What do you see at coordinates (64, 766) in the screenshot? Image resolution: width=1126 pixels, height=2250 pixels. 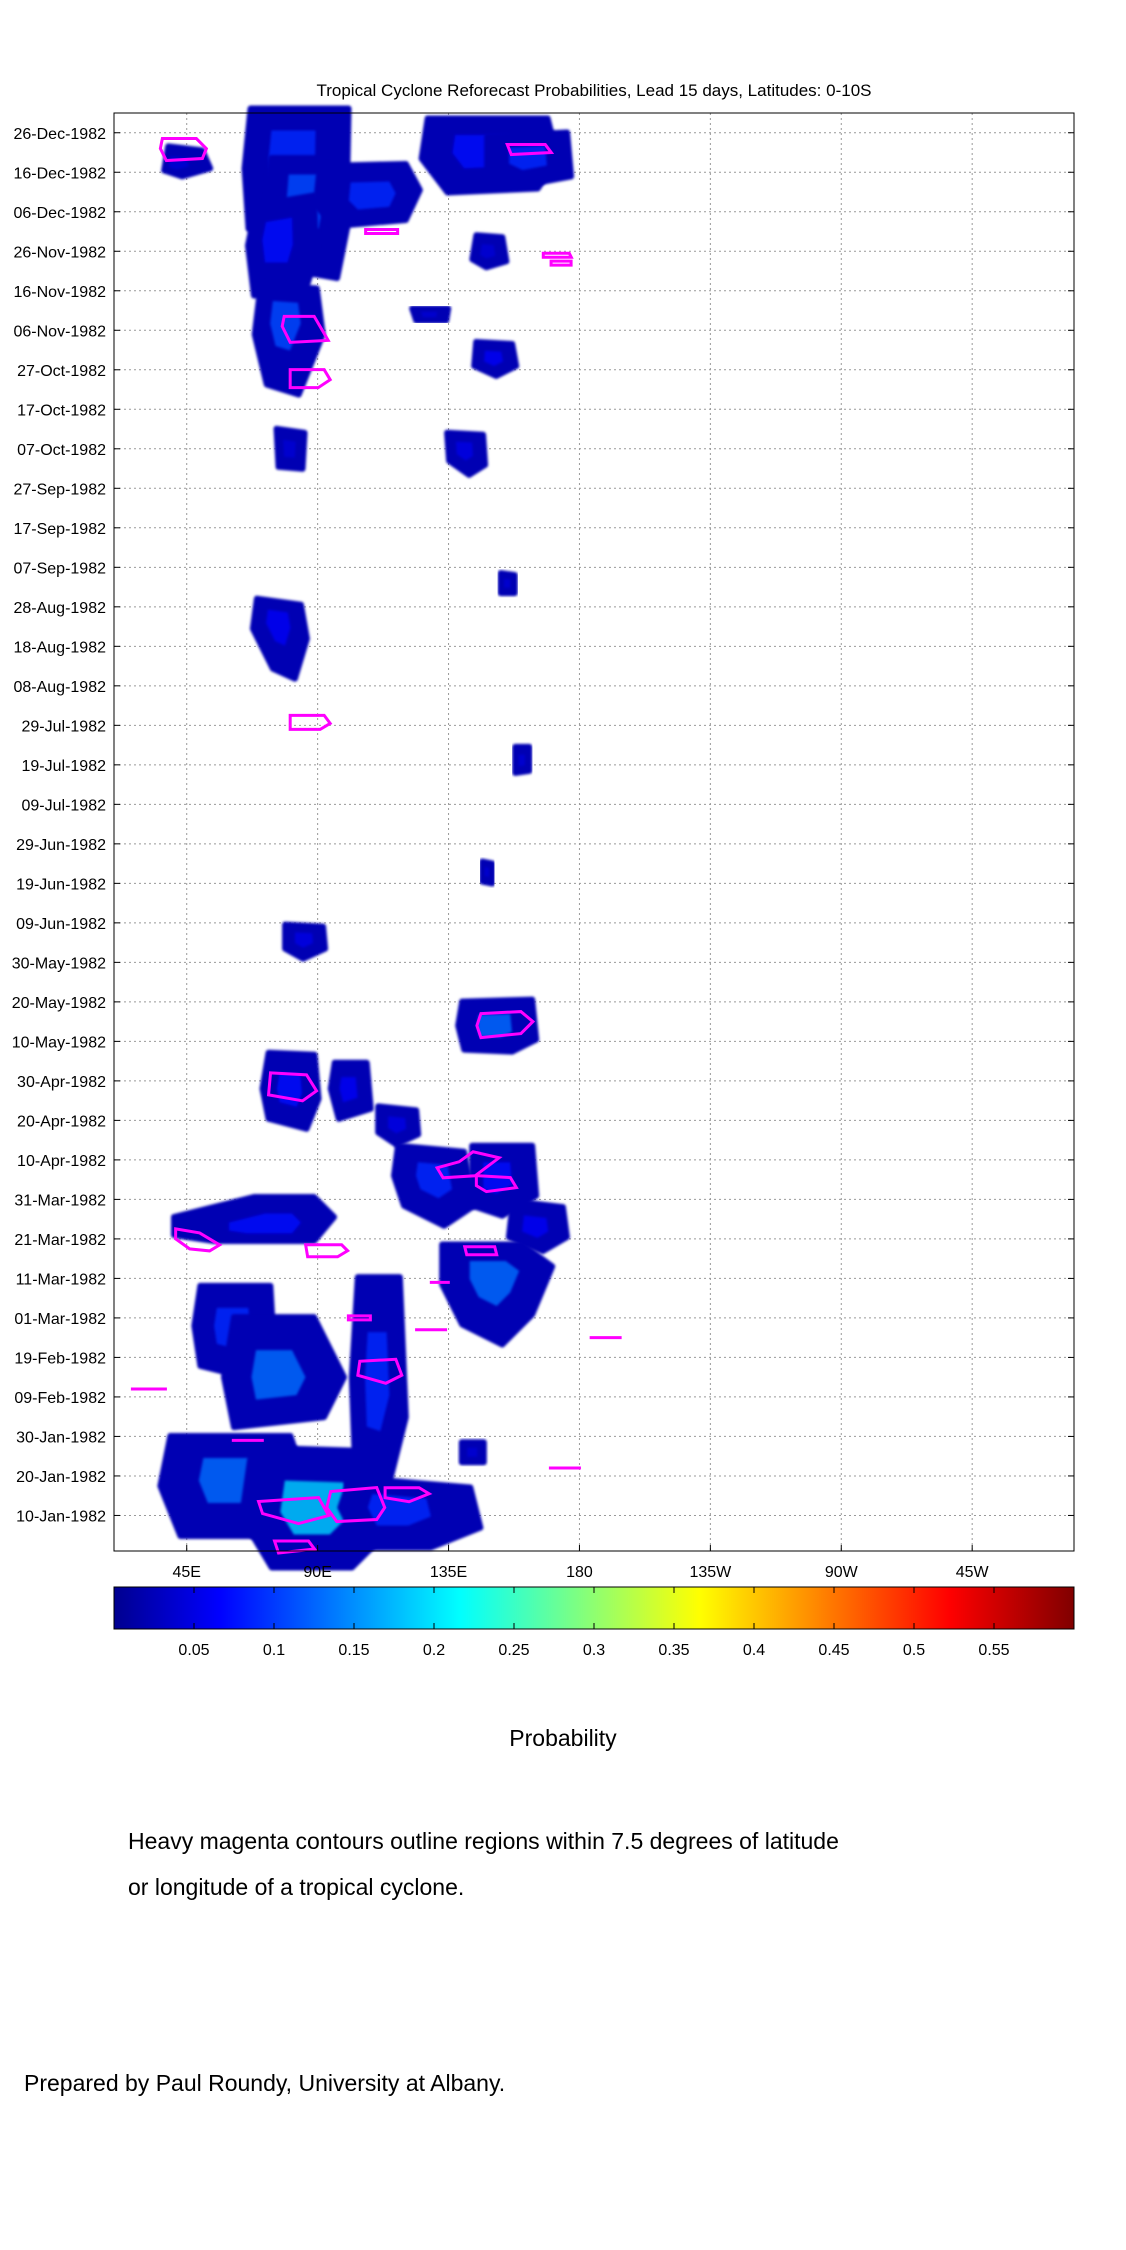 I see `y-tick-label: 19-Jul-1982` at bounding box center [64, 766].